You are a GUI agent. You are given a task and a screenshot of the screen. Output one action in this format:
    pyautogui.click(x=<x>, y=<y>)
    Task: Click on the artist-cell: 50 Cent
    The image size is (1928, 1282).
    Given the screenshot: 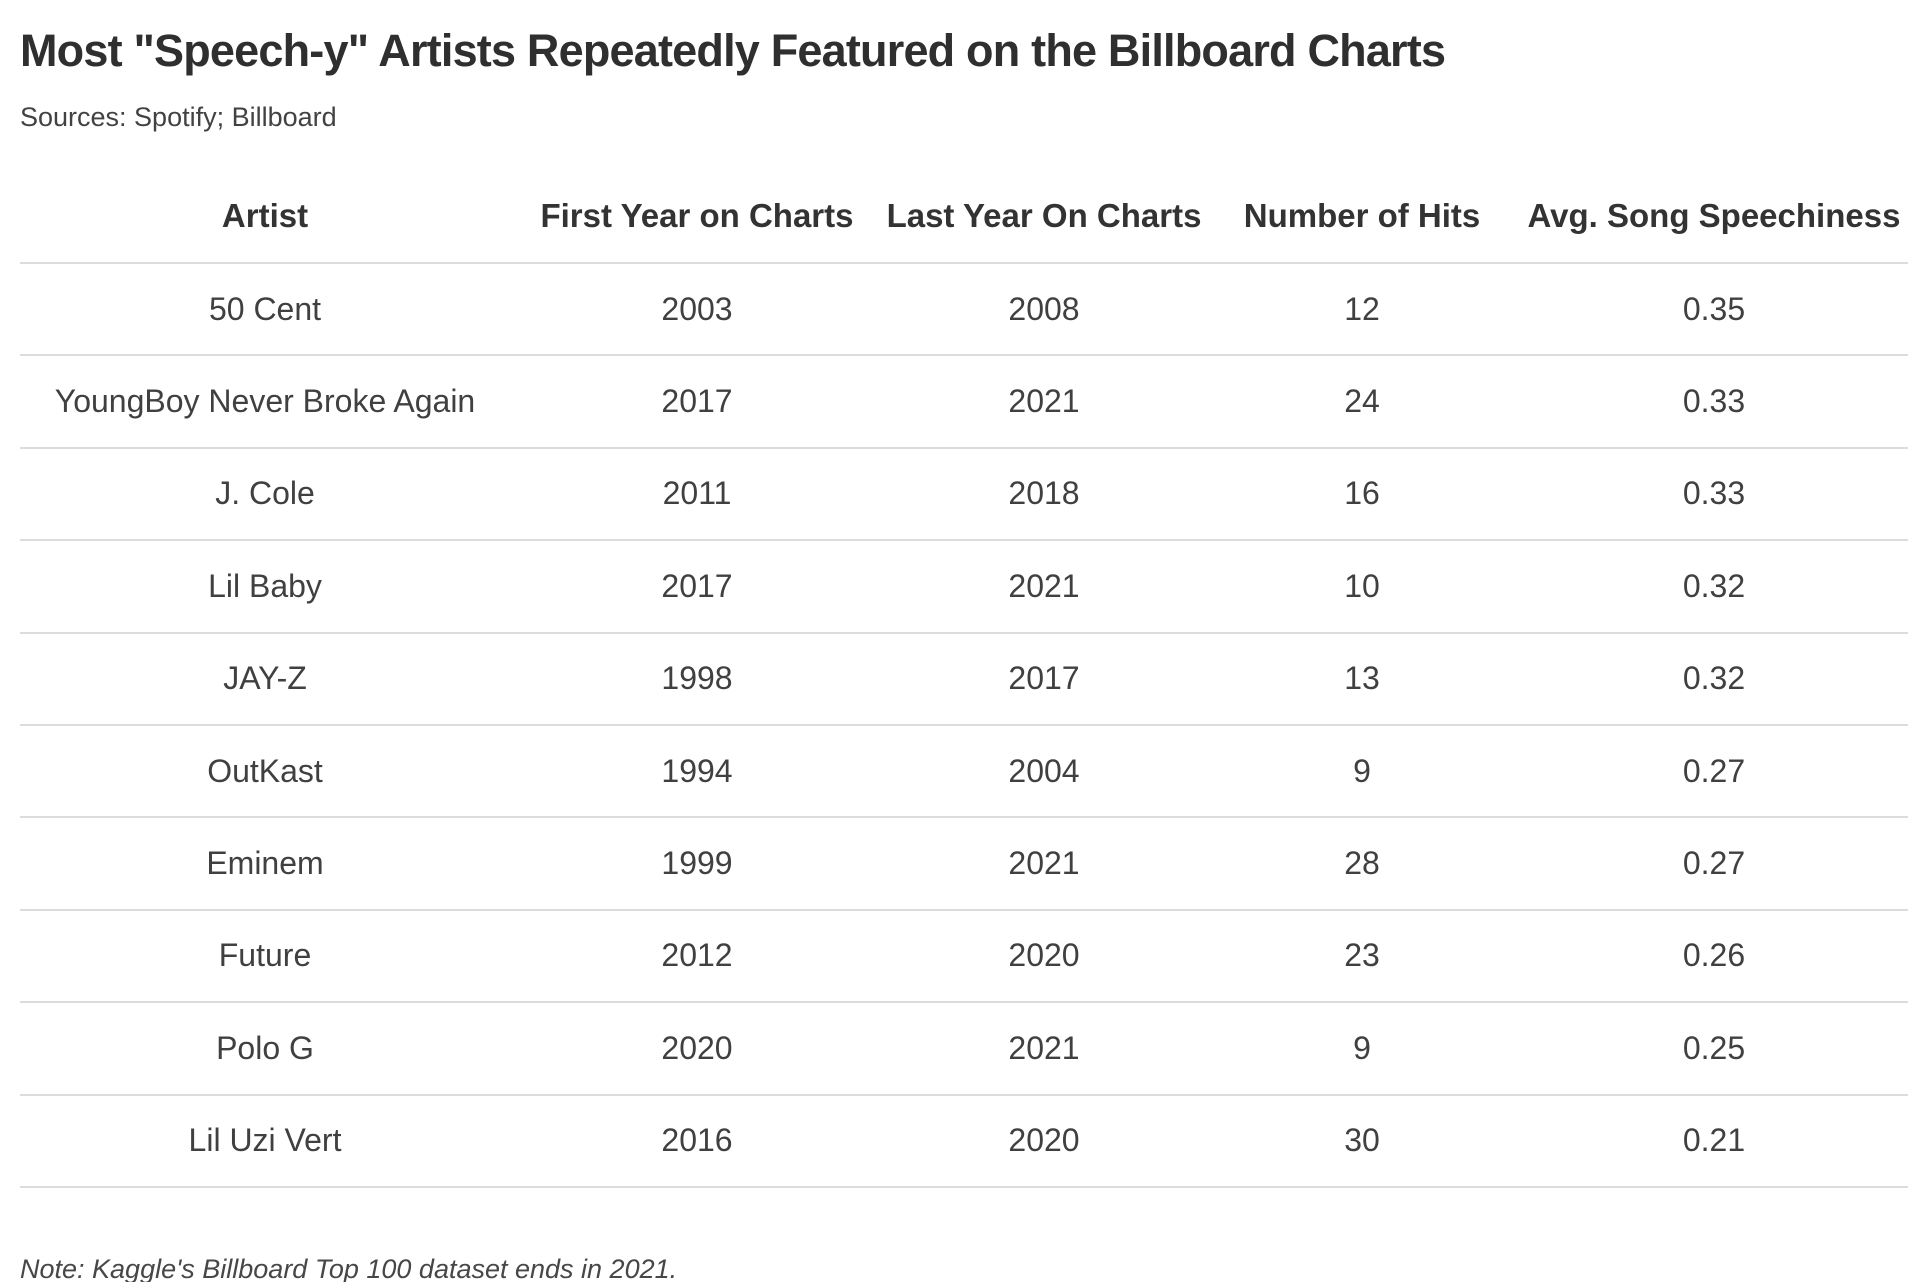 What is the action you would take?
    pyautogui.click(x=265, y=310)
    